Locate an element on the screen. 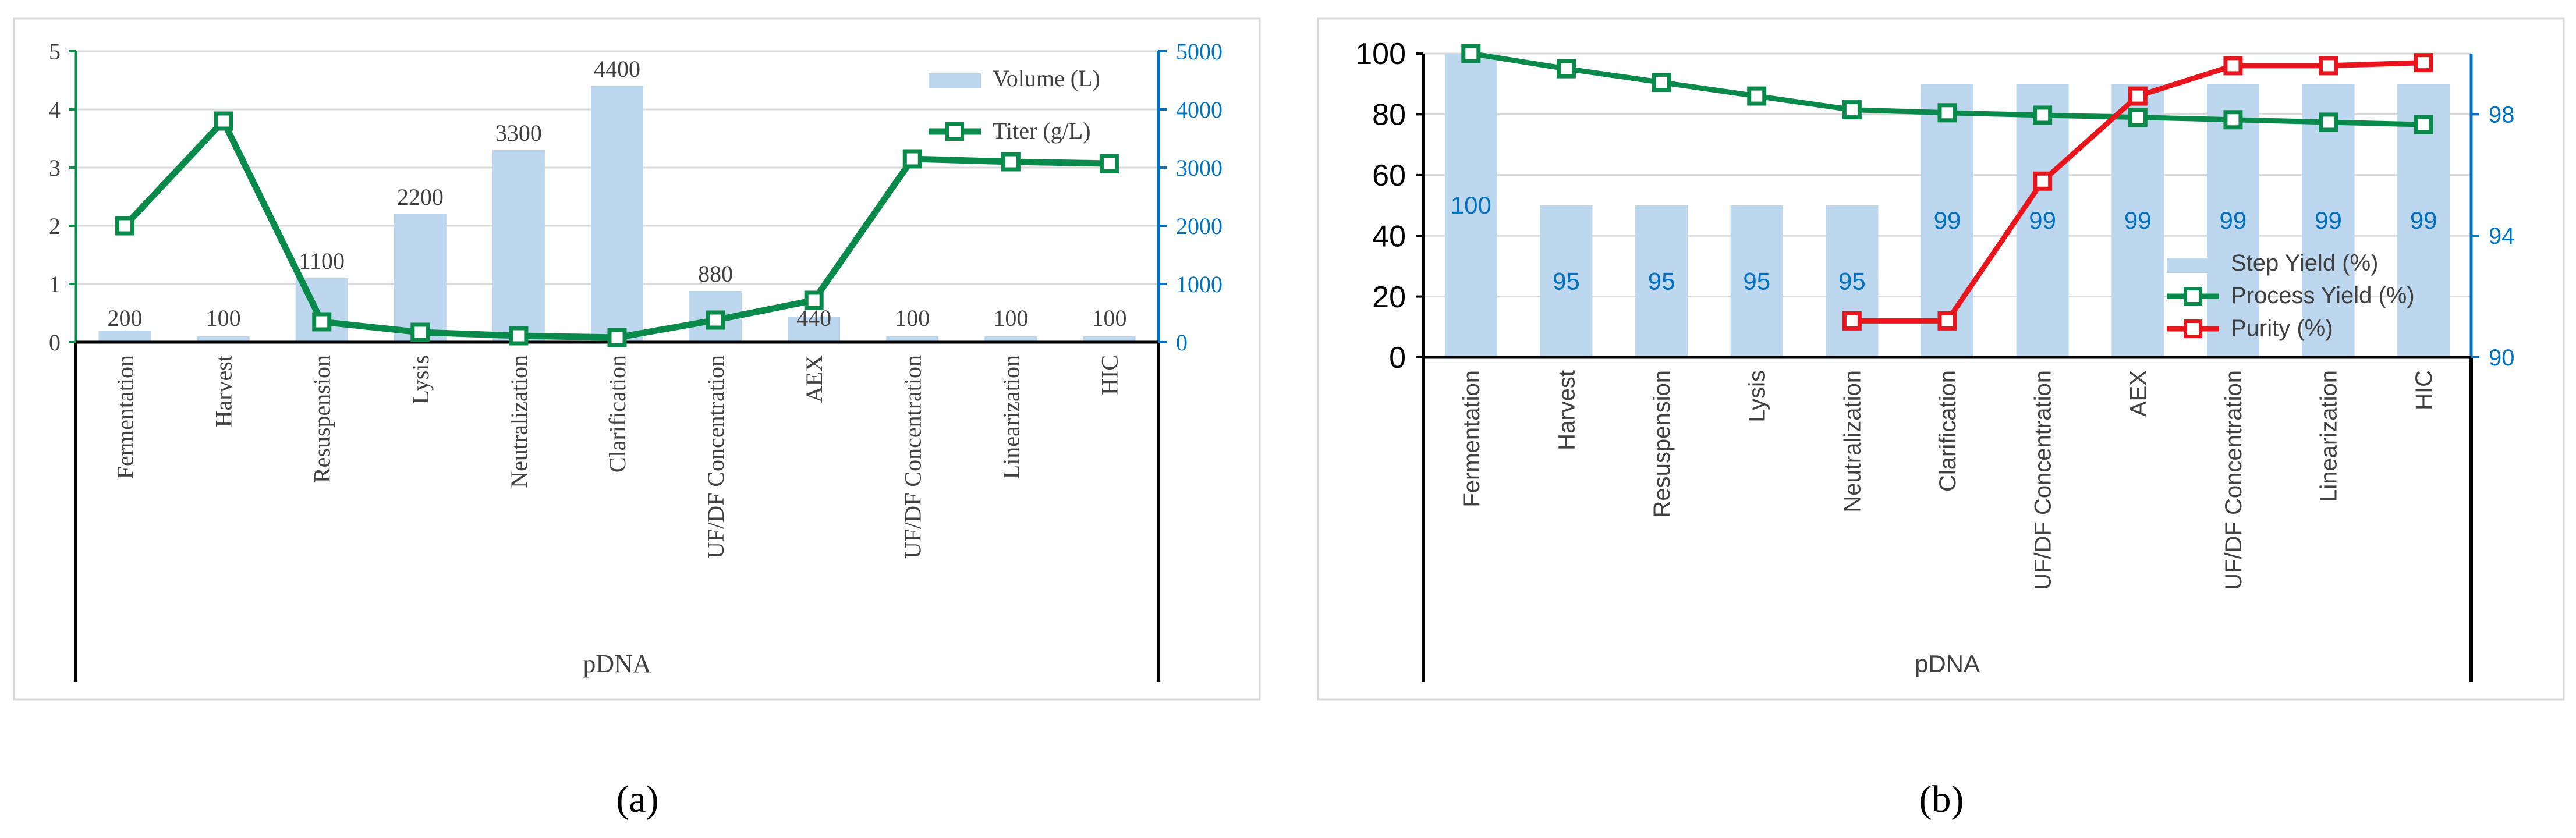 This screenshot has height=838, width=2576. bar-data-label: 1100 is located at coordinates (322, 261).